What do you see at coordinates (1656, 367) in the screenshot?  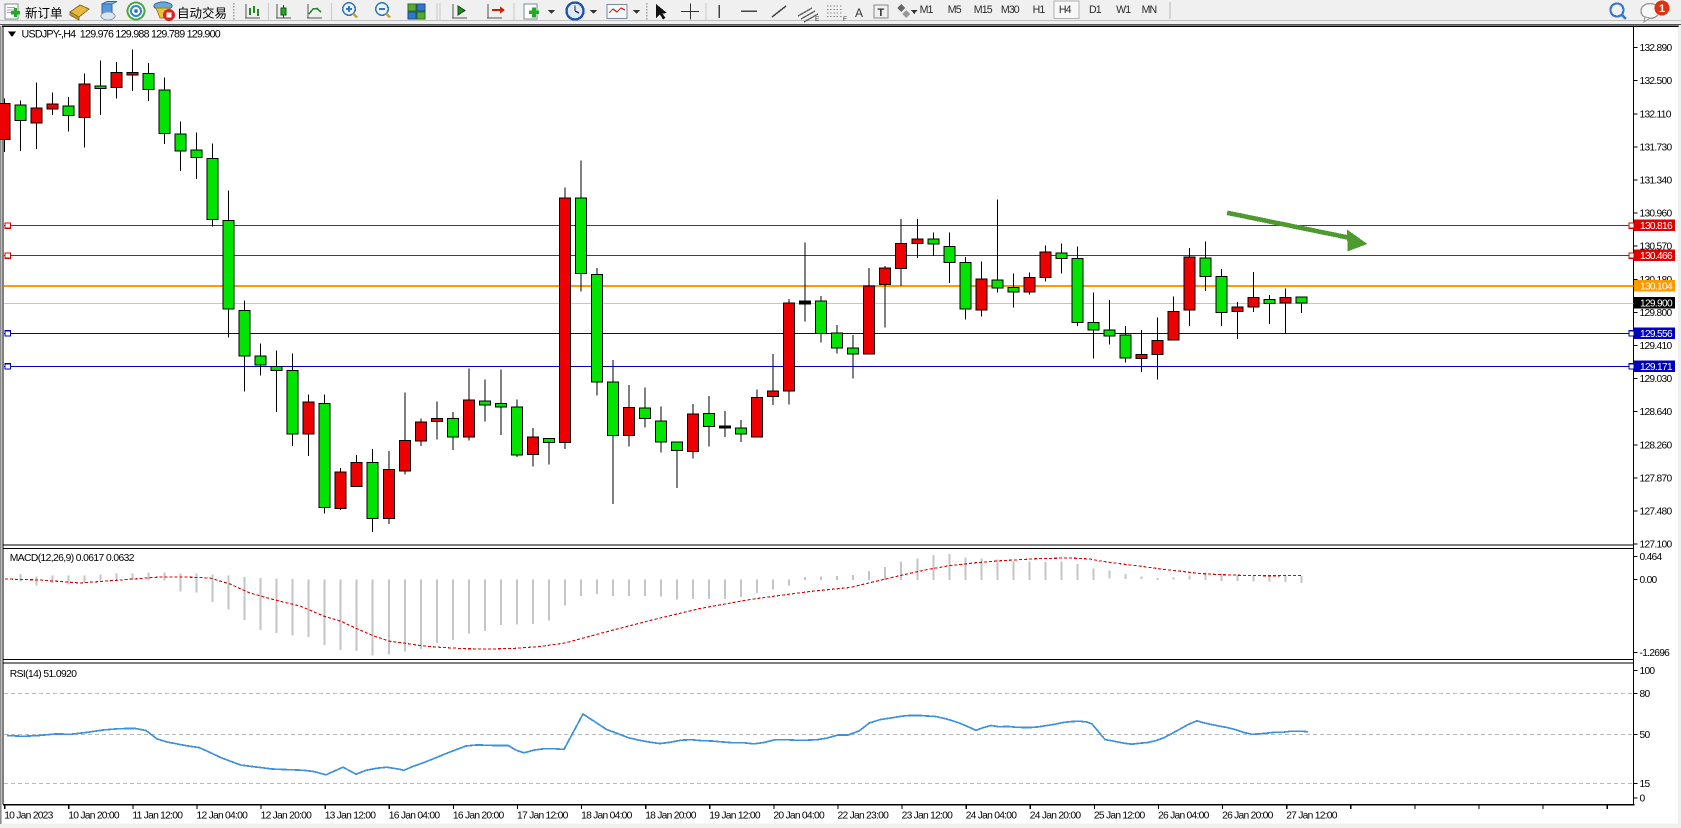 I see `svg-text: 129.171` at bounding box center [1656, 367].